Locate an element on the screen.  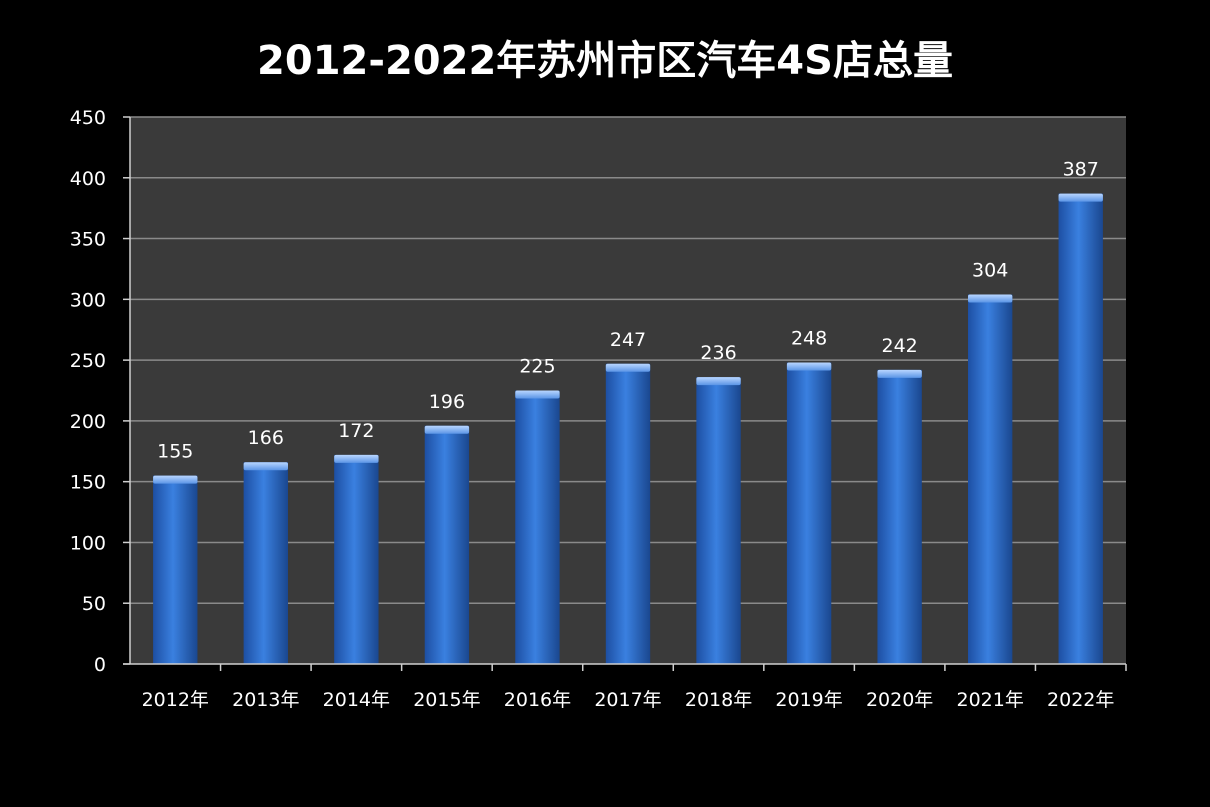
x-tick-label: 2017年 is located at coordinates (627, 700).